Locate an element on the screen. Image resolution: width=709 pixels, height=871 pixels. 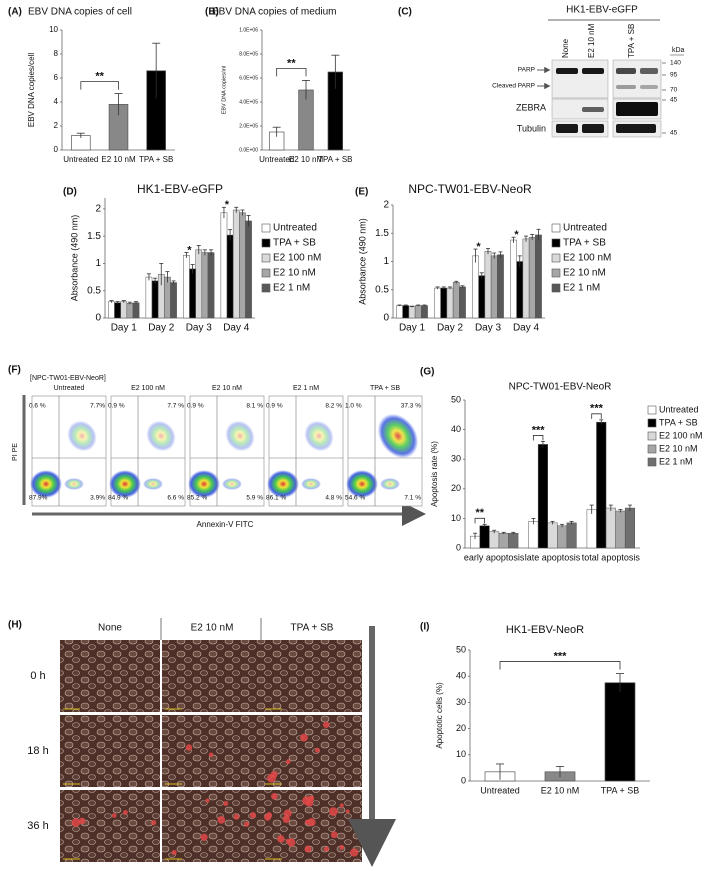
blot-title: HK1-EBV-eGFP is located at coordinates (602, 10).